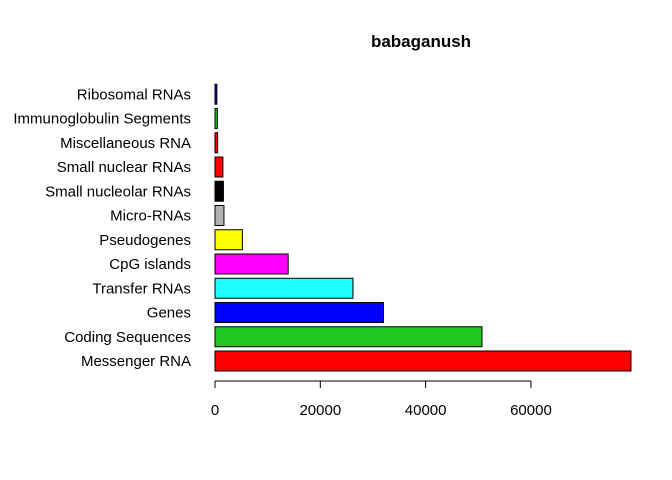 The image size is (672, 480). What do you see at coordinates (127, 337) in the screenshot?
I see `category-label: Coding Sequences` at bounding box center [127, 337].